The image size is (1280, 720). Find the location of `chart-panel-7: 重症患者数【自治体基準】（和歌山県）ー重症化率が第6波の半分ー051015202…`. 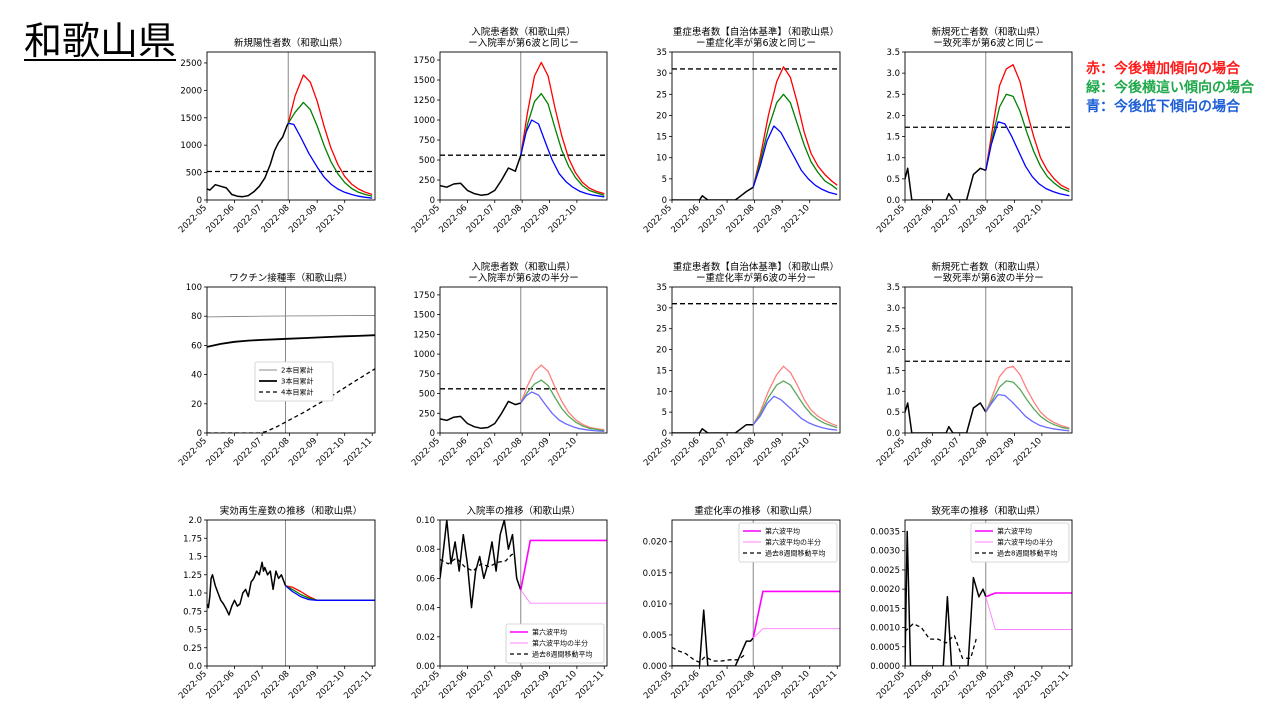

chart-panel-7: 重症患者数【自治体基準】（和歌山県）ー重症化率が第6波の半分ー051015202… is located at coordinates (741, 364).